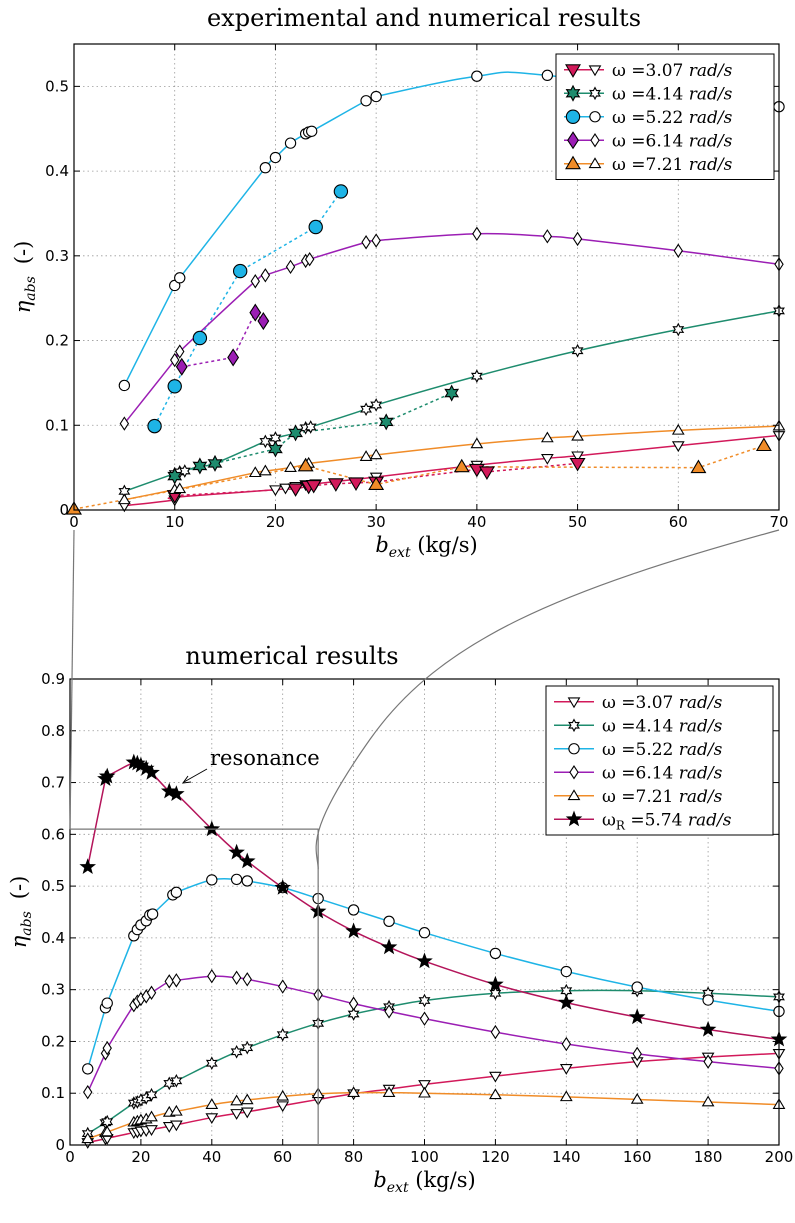 This screenshot has height=1223, width=795. What do you see at coordinates (72, 679) in the screenshot?
I see `zoom-left-connector` at bounding box center [72, 679].